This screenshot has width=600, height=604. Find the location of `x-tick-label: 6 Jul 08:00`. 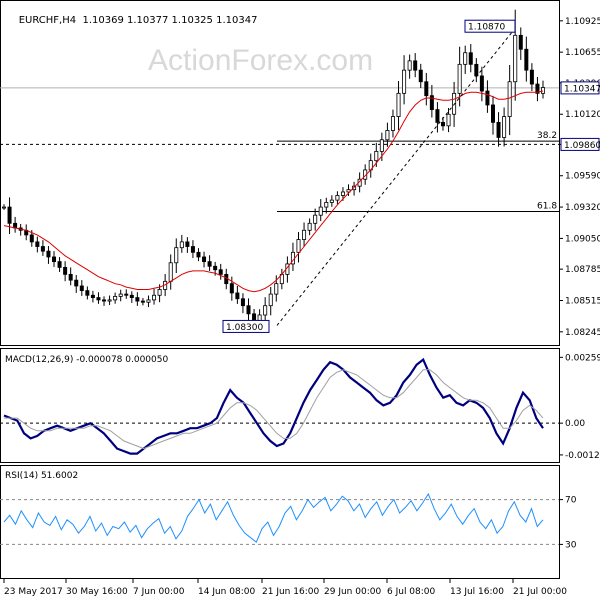

x-tick-label: 6 Jul 08:00 is located at coordinates (411, 592).